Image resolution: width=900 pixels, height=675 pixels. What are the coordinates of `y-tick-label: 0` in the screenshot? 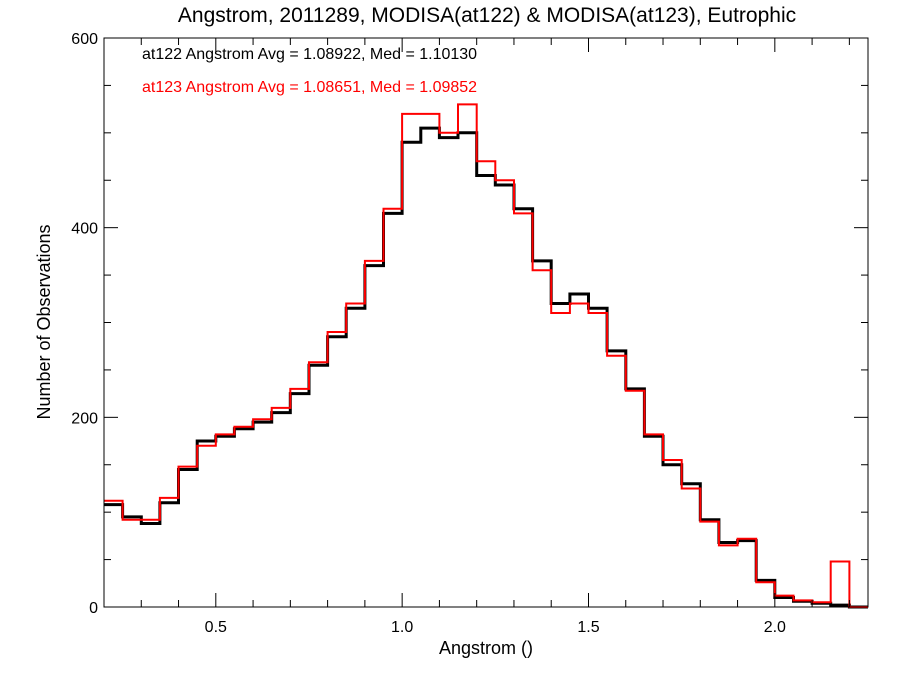 It's located at (93, 608).